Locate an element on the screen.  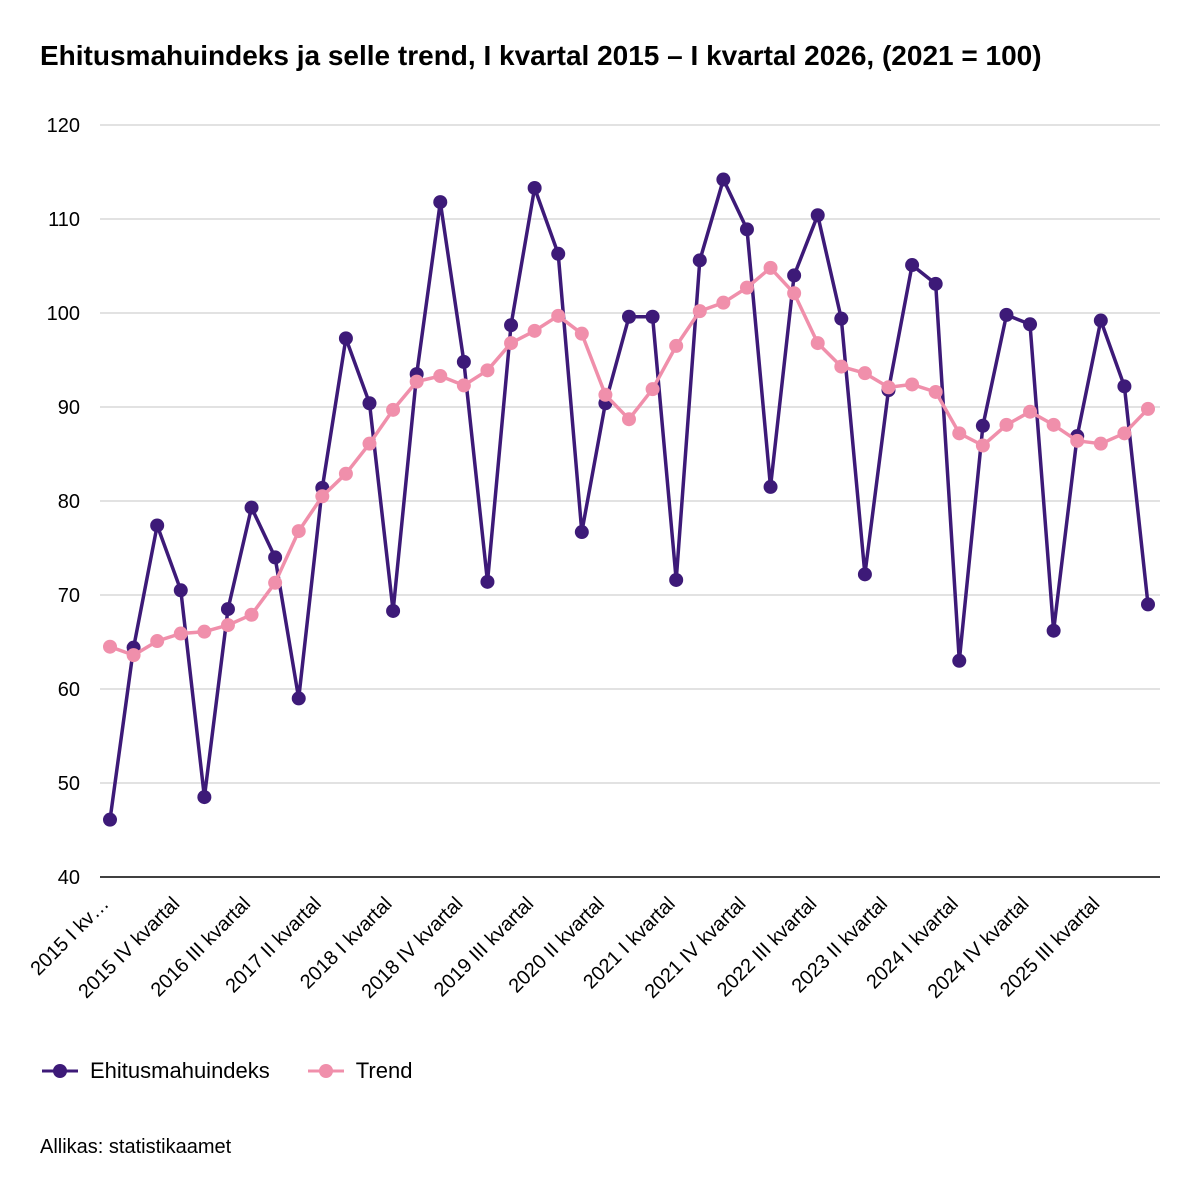
y-tick-label-70: 70 is located at coordinates (69, 596).